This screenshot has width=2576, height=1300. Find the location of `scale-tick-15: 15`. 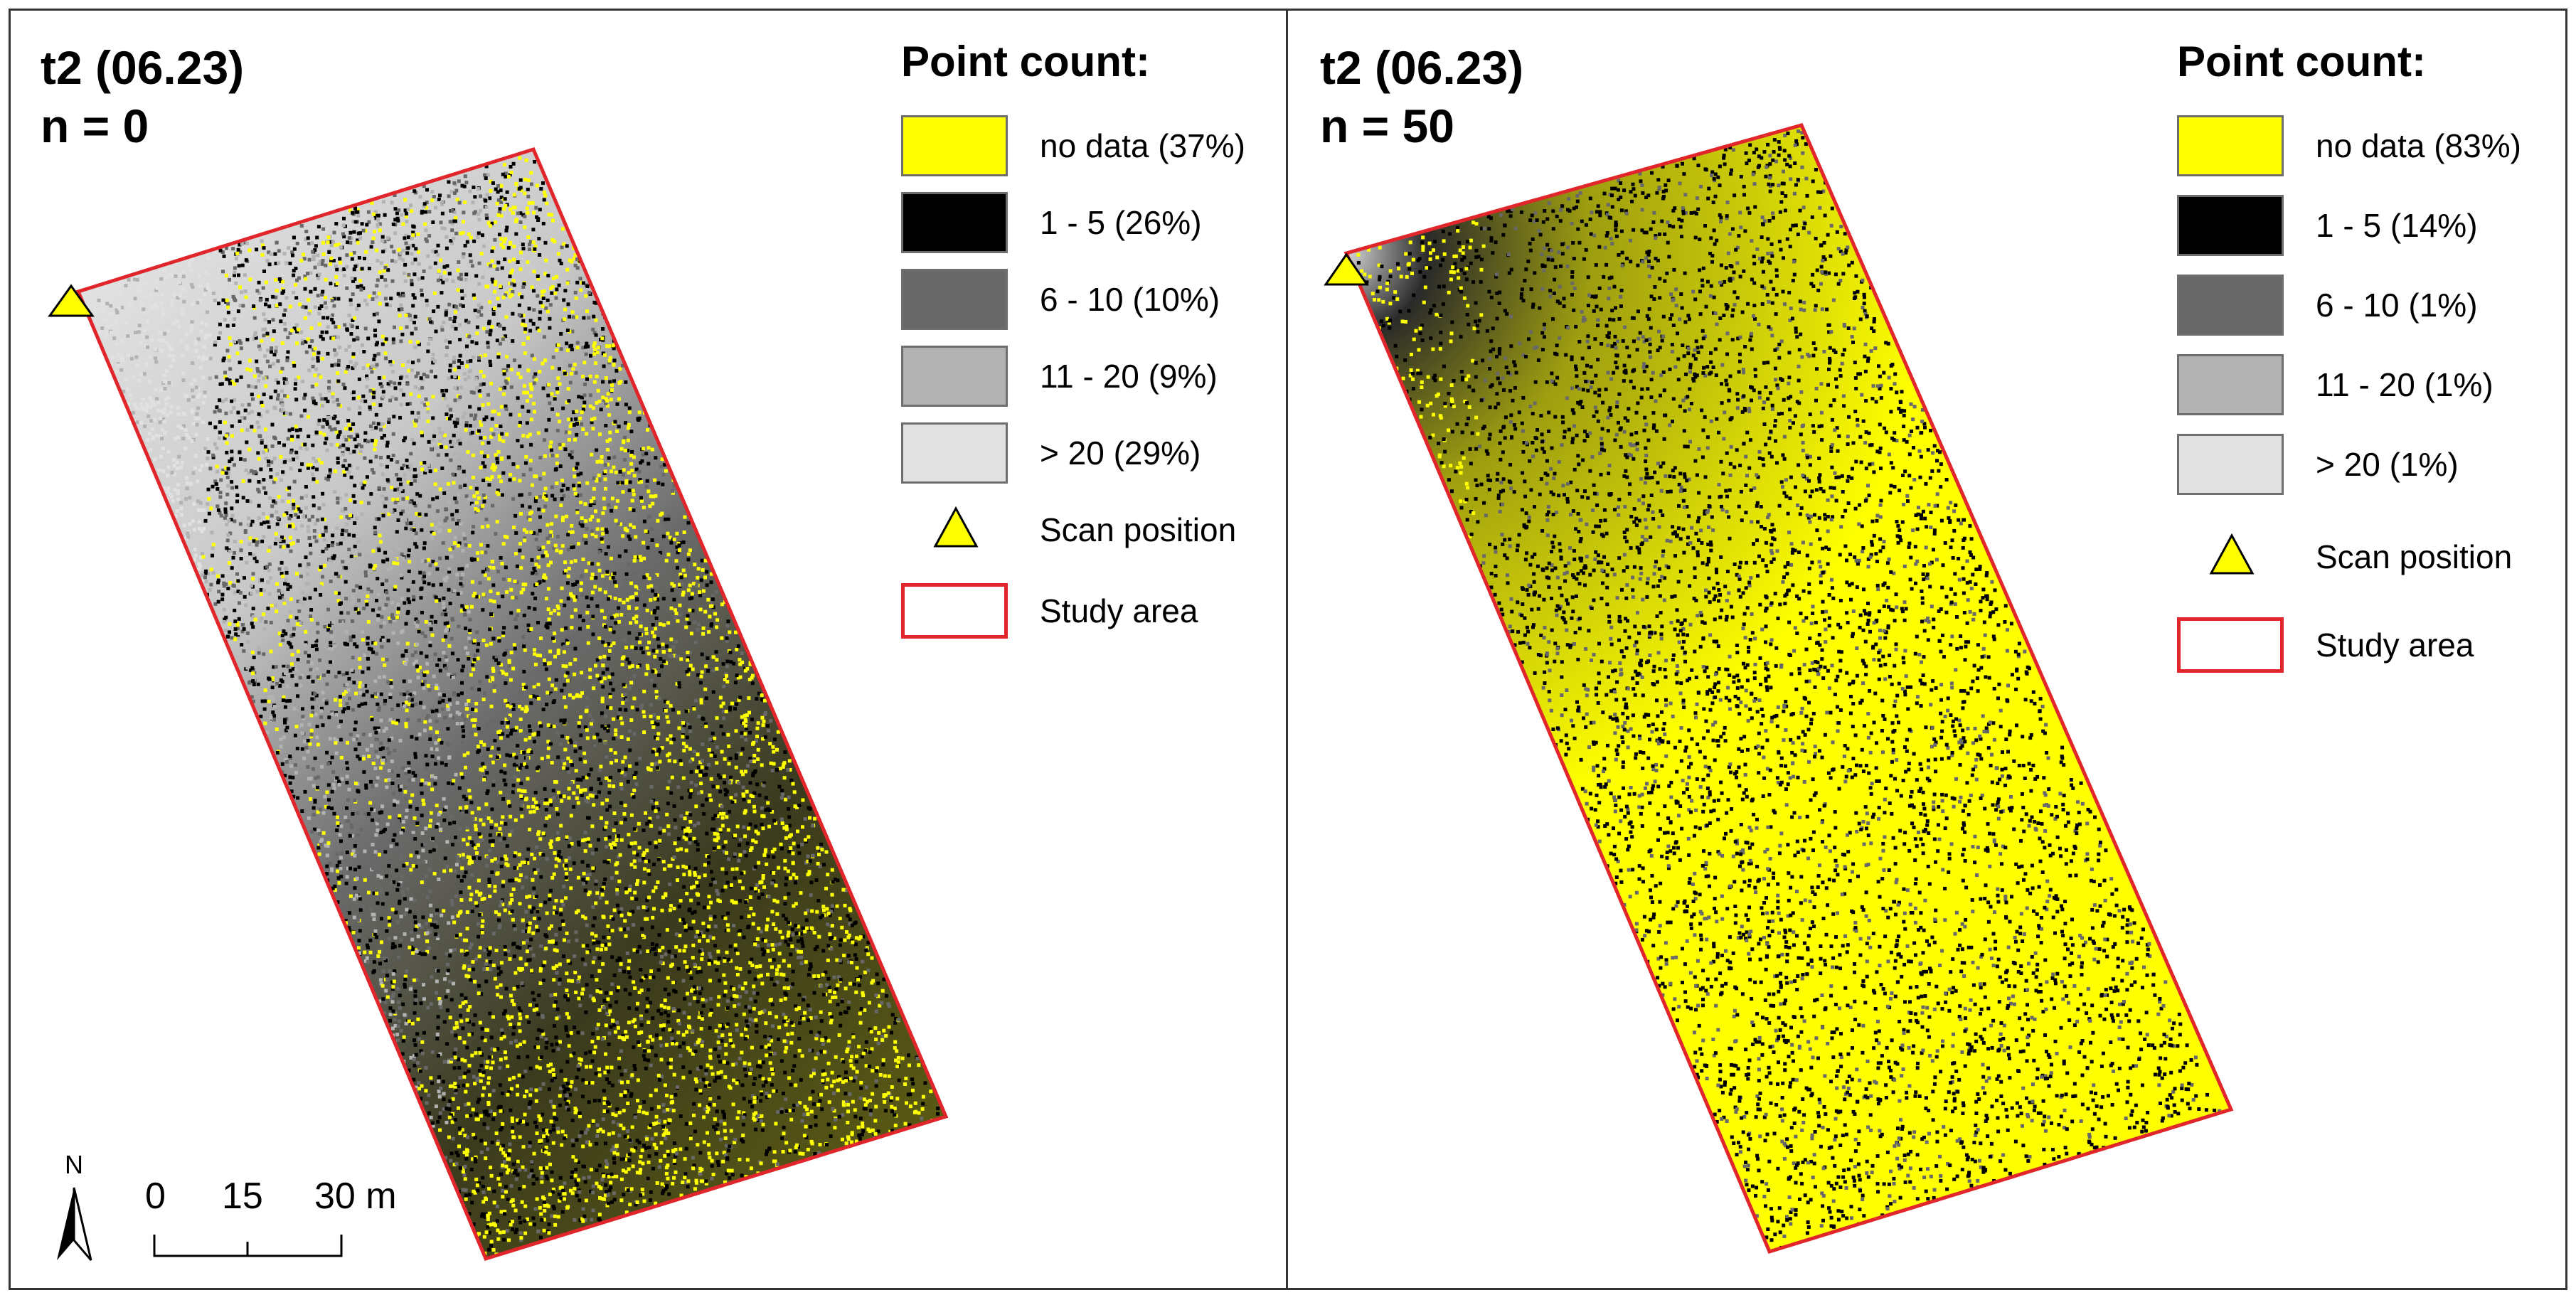

scale-tick-15: 15 is located at coordinates (242, 1196).